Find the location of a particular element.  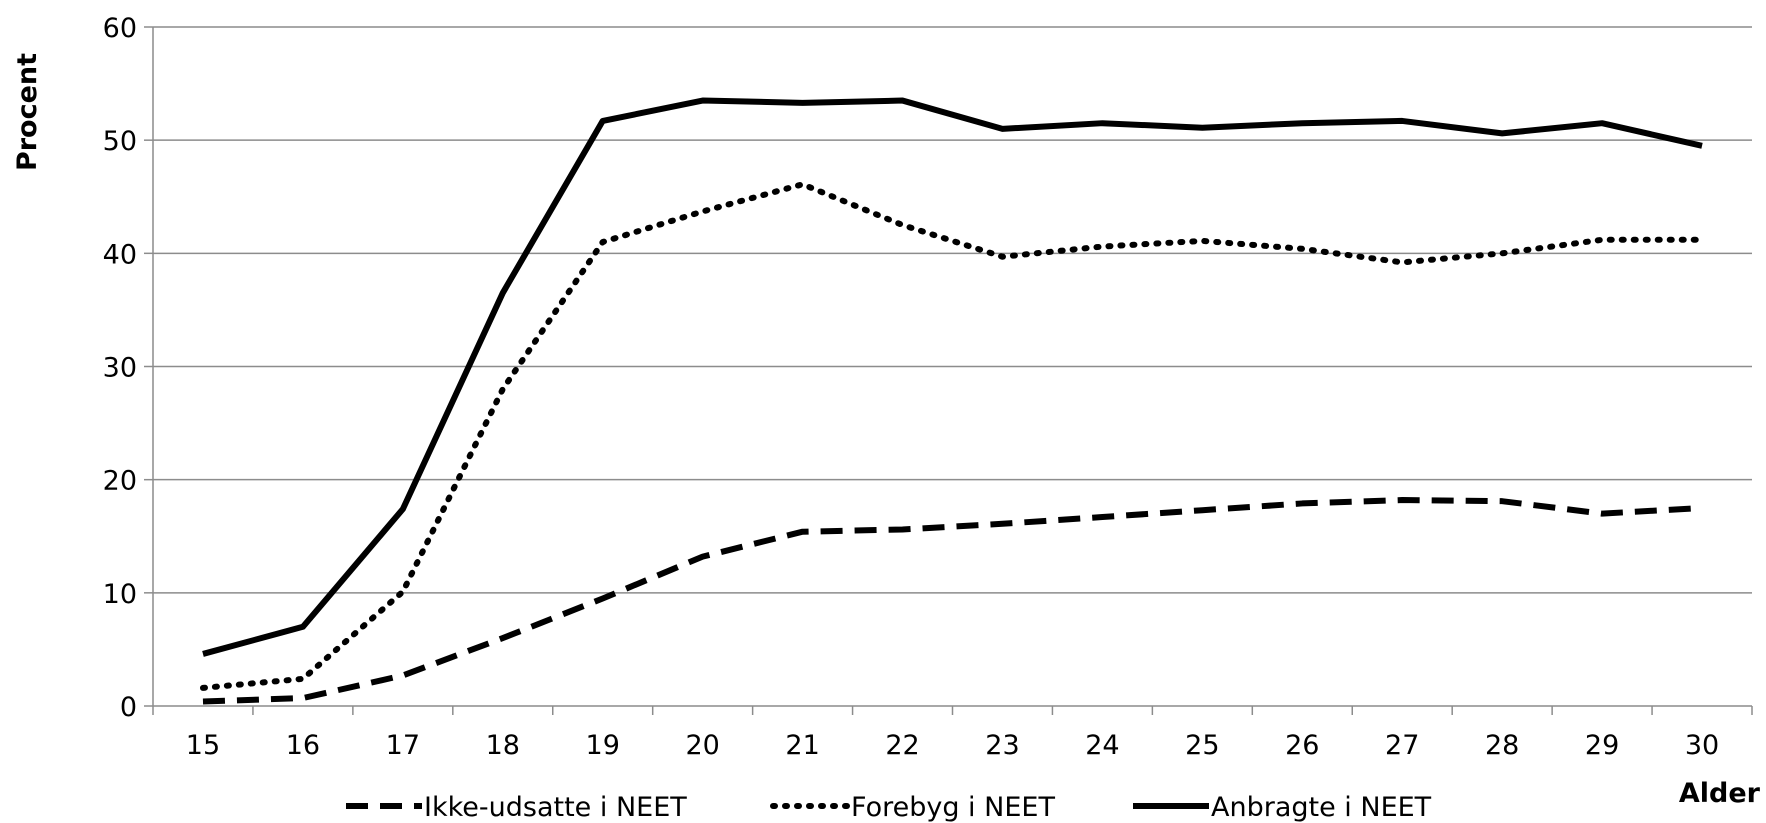

x-tick-label: 21 is located at coordinates (802, 745).